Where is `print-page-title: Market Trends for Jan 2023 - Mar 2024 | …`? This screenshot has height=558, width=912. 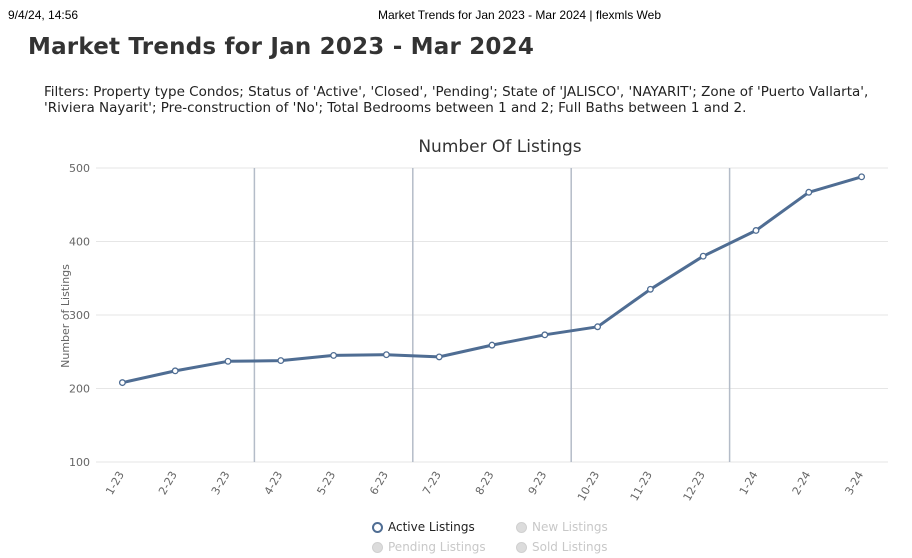 print-page-title: Market Trends for Jan 2023 - Mar 2024 | … is located at coordinates (520, 15).